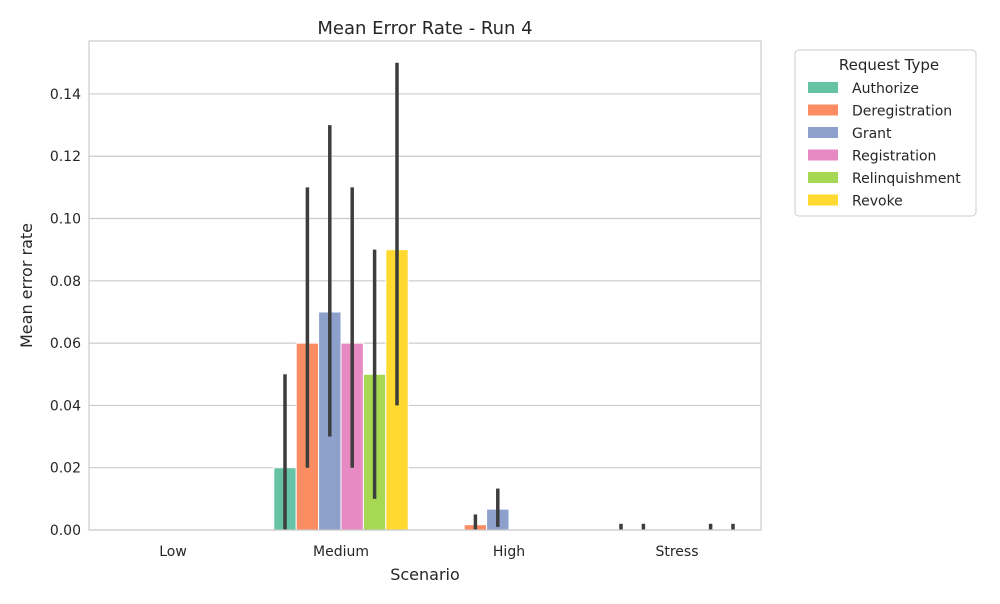 Image resolution: width=1000 pixels, height=604 pixels. Describe the element at coordinates (65, 313) in the screenshot. I see `y-axis-ticks: 0.00 0.02 0.04 0.06 0.08 0.10 0.12 0.14` at that location.